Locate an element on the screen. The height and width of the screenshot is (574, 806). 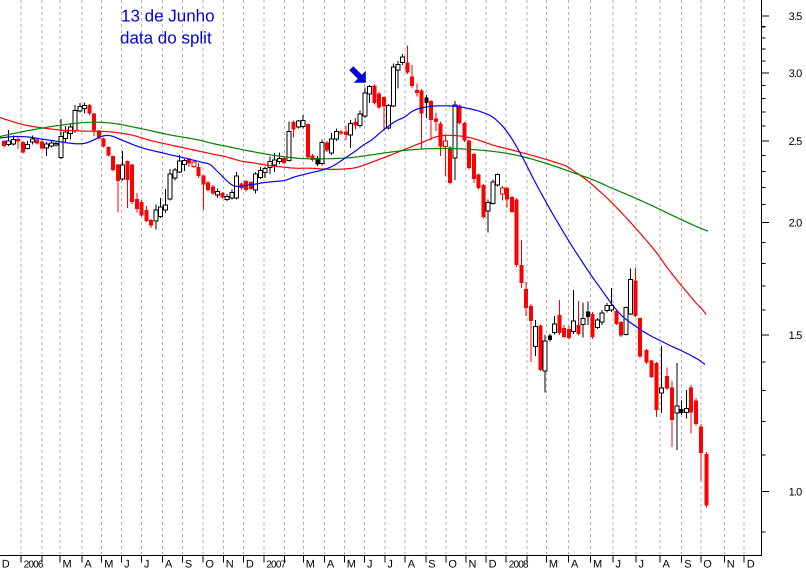
svg-text: 1.0 is located at coordinates (796, 493).